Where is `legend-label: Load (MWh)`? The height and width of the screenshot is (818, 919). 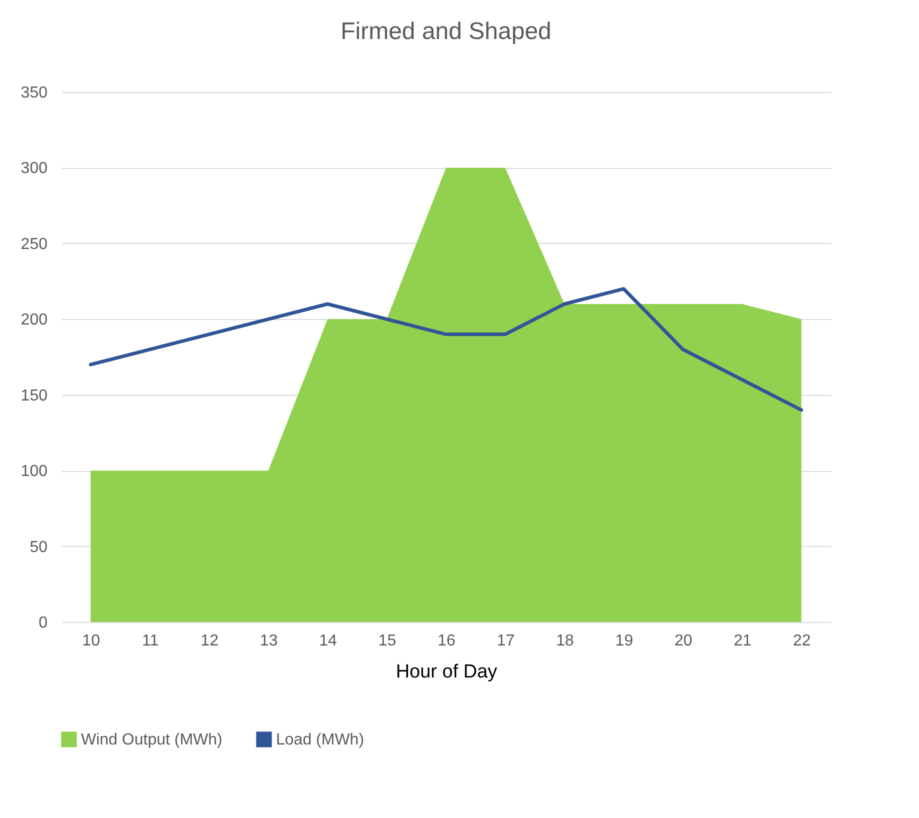 legend-label: Load (MWh) is located at coordinates (320, 739).